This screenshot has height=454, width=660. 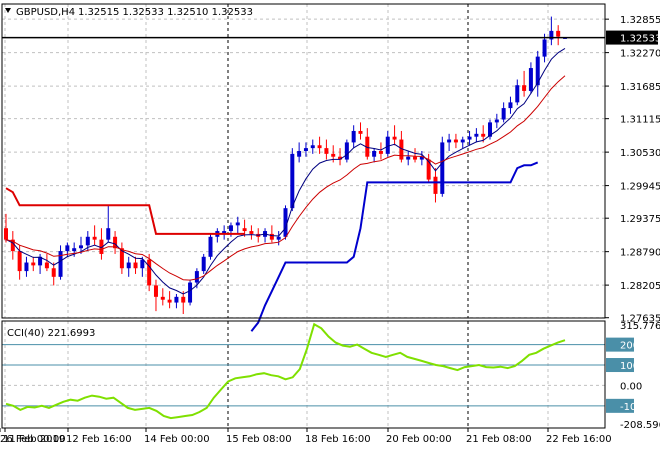 What do you see at coordinates (632, 37) in the screenshot?
I see `current-price-box` at bounding box center [632, 37].